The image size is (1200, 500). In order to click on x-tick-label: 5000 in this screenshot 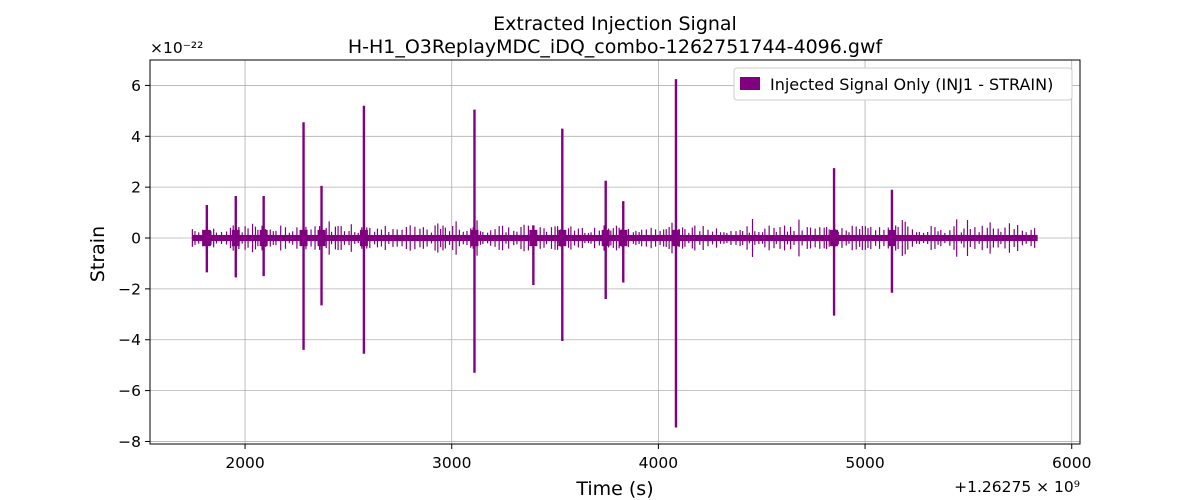, I will do `click(864, 463)`.